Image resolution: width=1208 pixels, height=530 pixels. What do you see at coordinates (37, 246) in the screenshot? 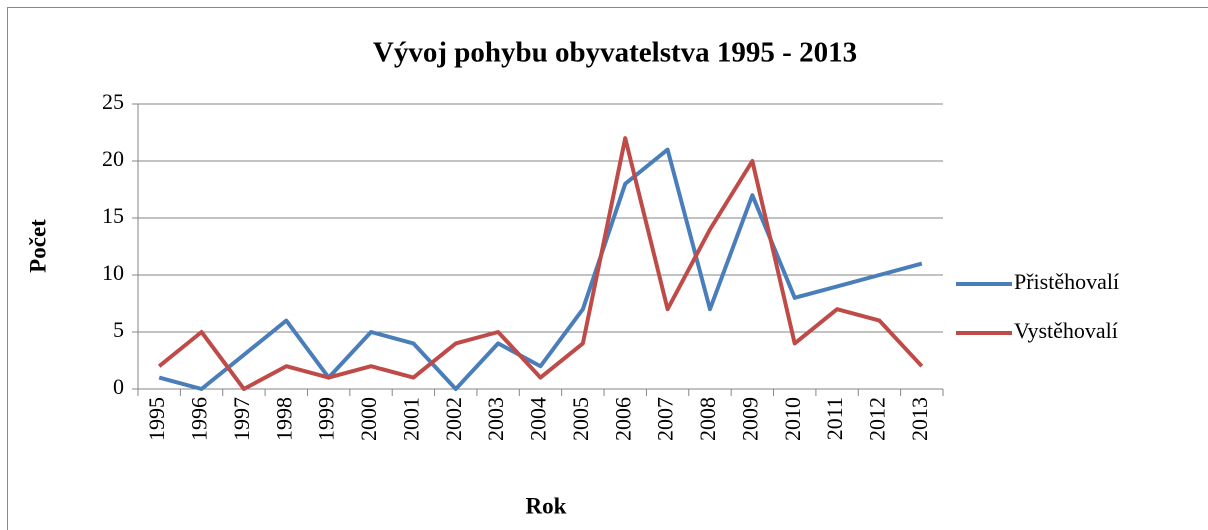
I see `y-axis-label: Počet` at bounding box center [37, 246].